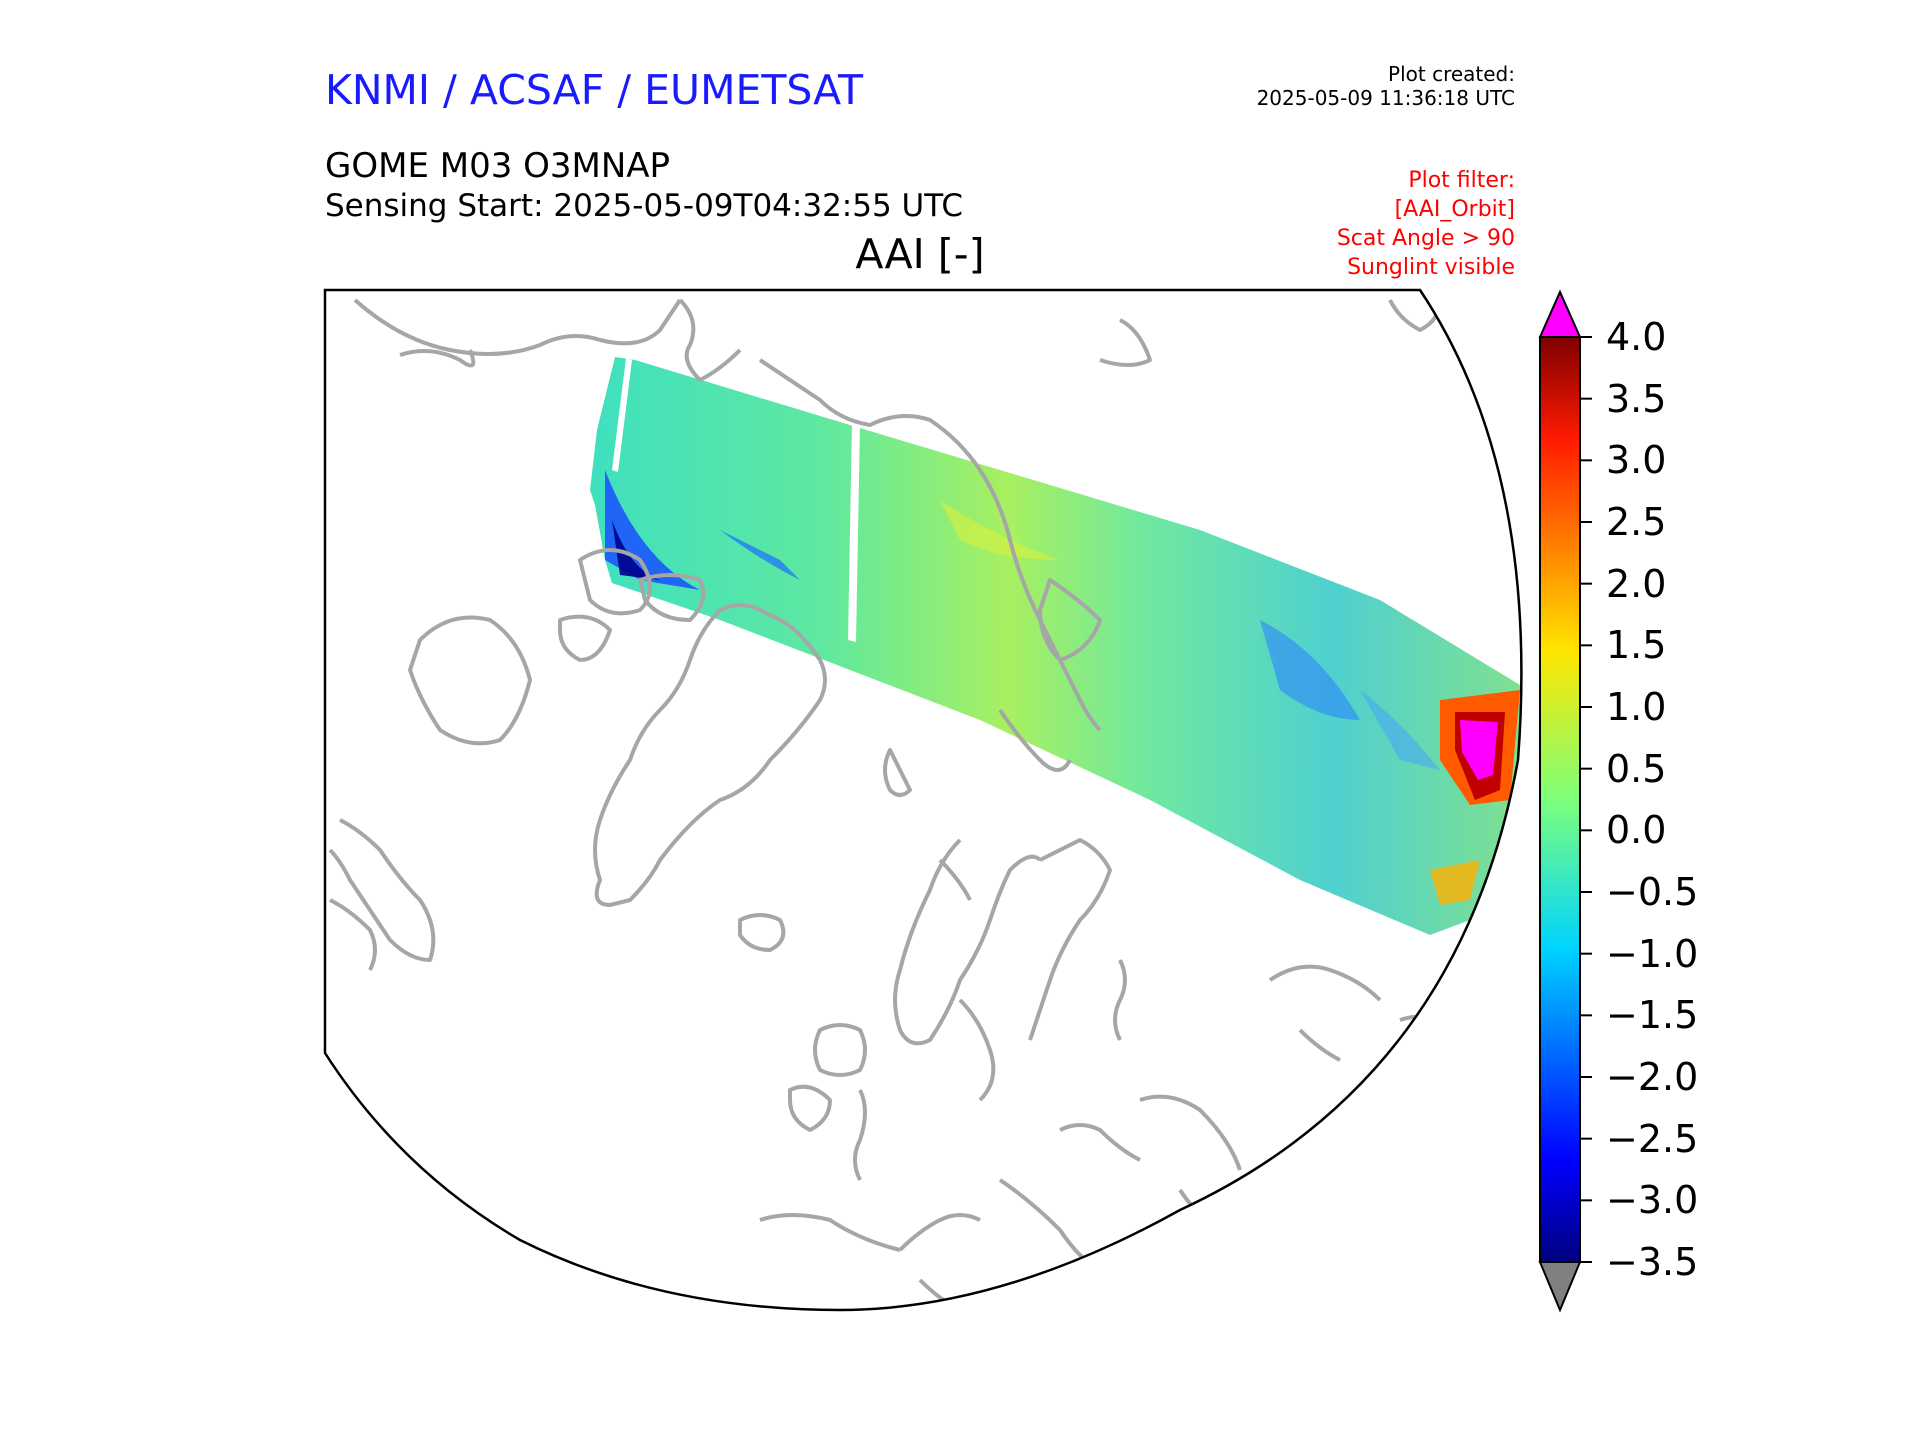  Describe the element at coordinates (1454, 209) in the screenshot. I see `plot-filter-line: [AAI_Orbit]` at that location.